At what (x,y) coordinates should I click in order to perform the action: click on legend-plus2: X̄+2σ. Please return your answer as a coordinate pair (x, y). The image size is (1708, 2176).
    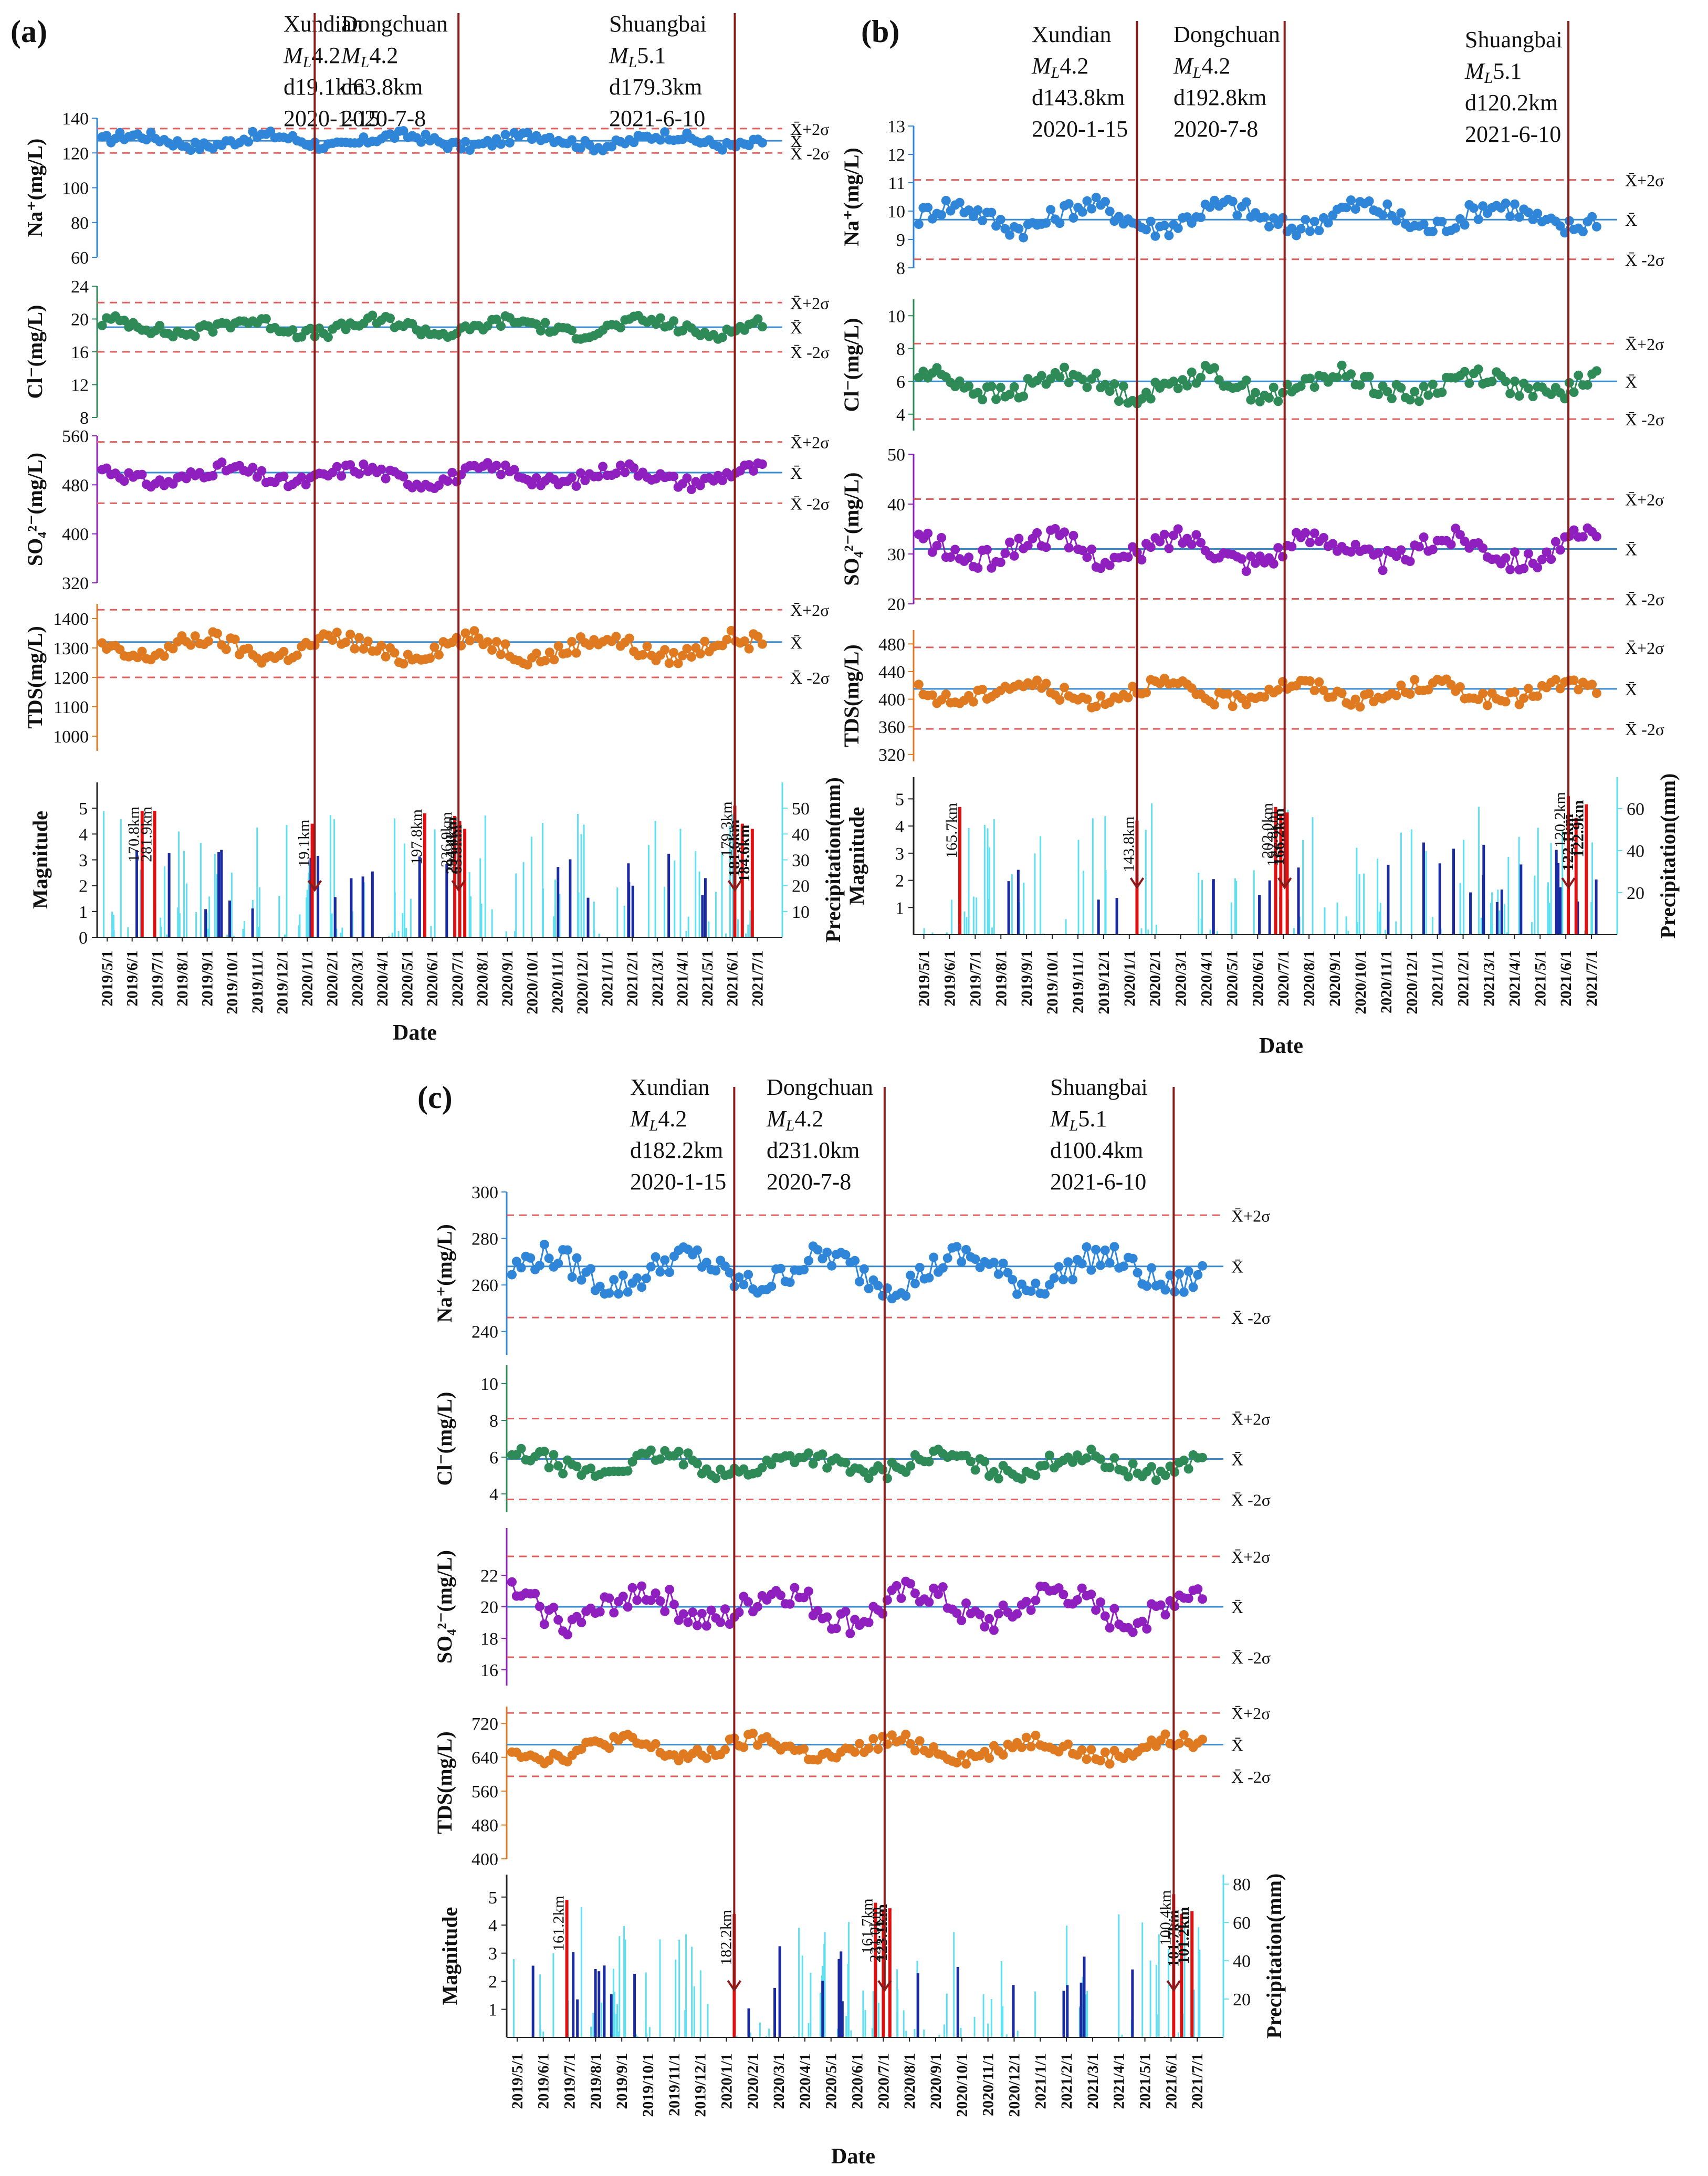
    Looking at the image, I should click on (1250, 1215).